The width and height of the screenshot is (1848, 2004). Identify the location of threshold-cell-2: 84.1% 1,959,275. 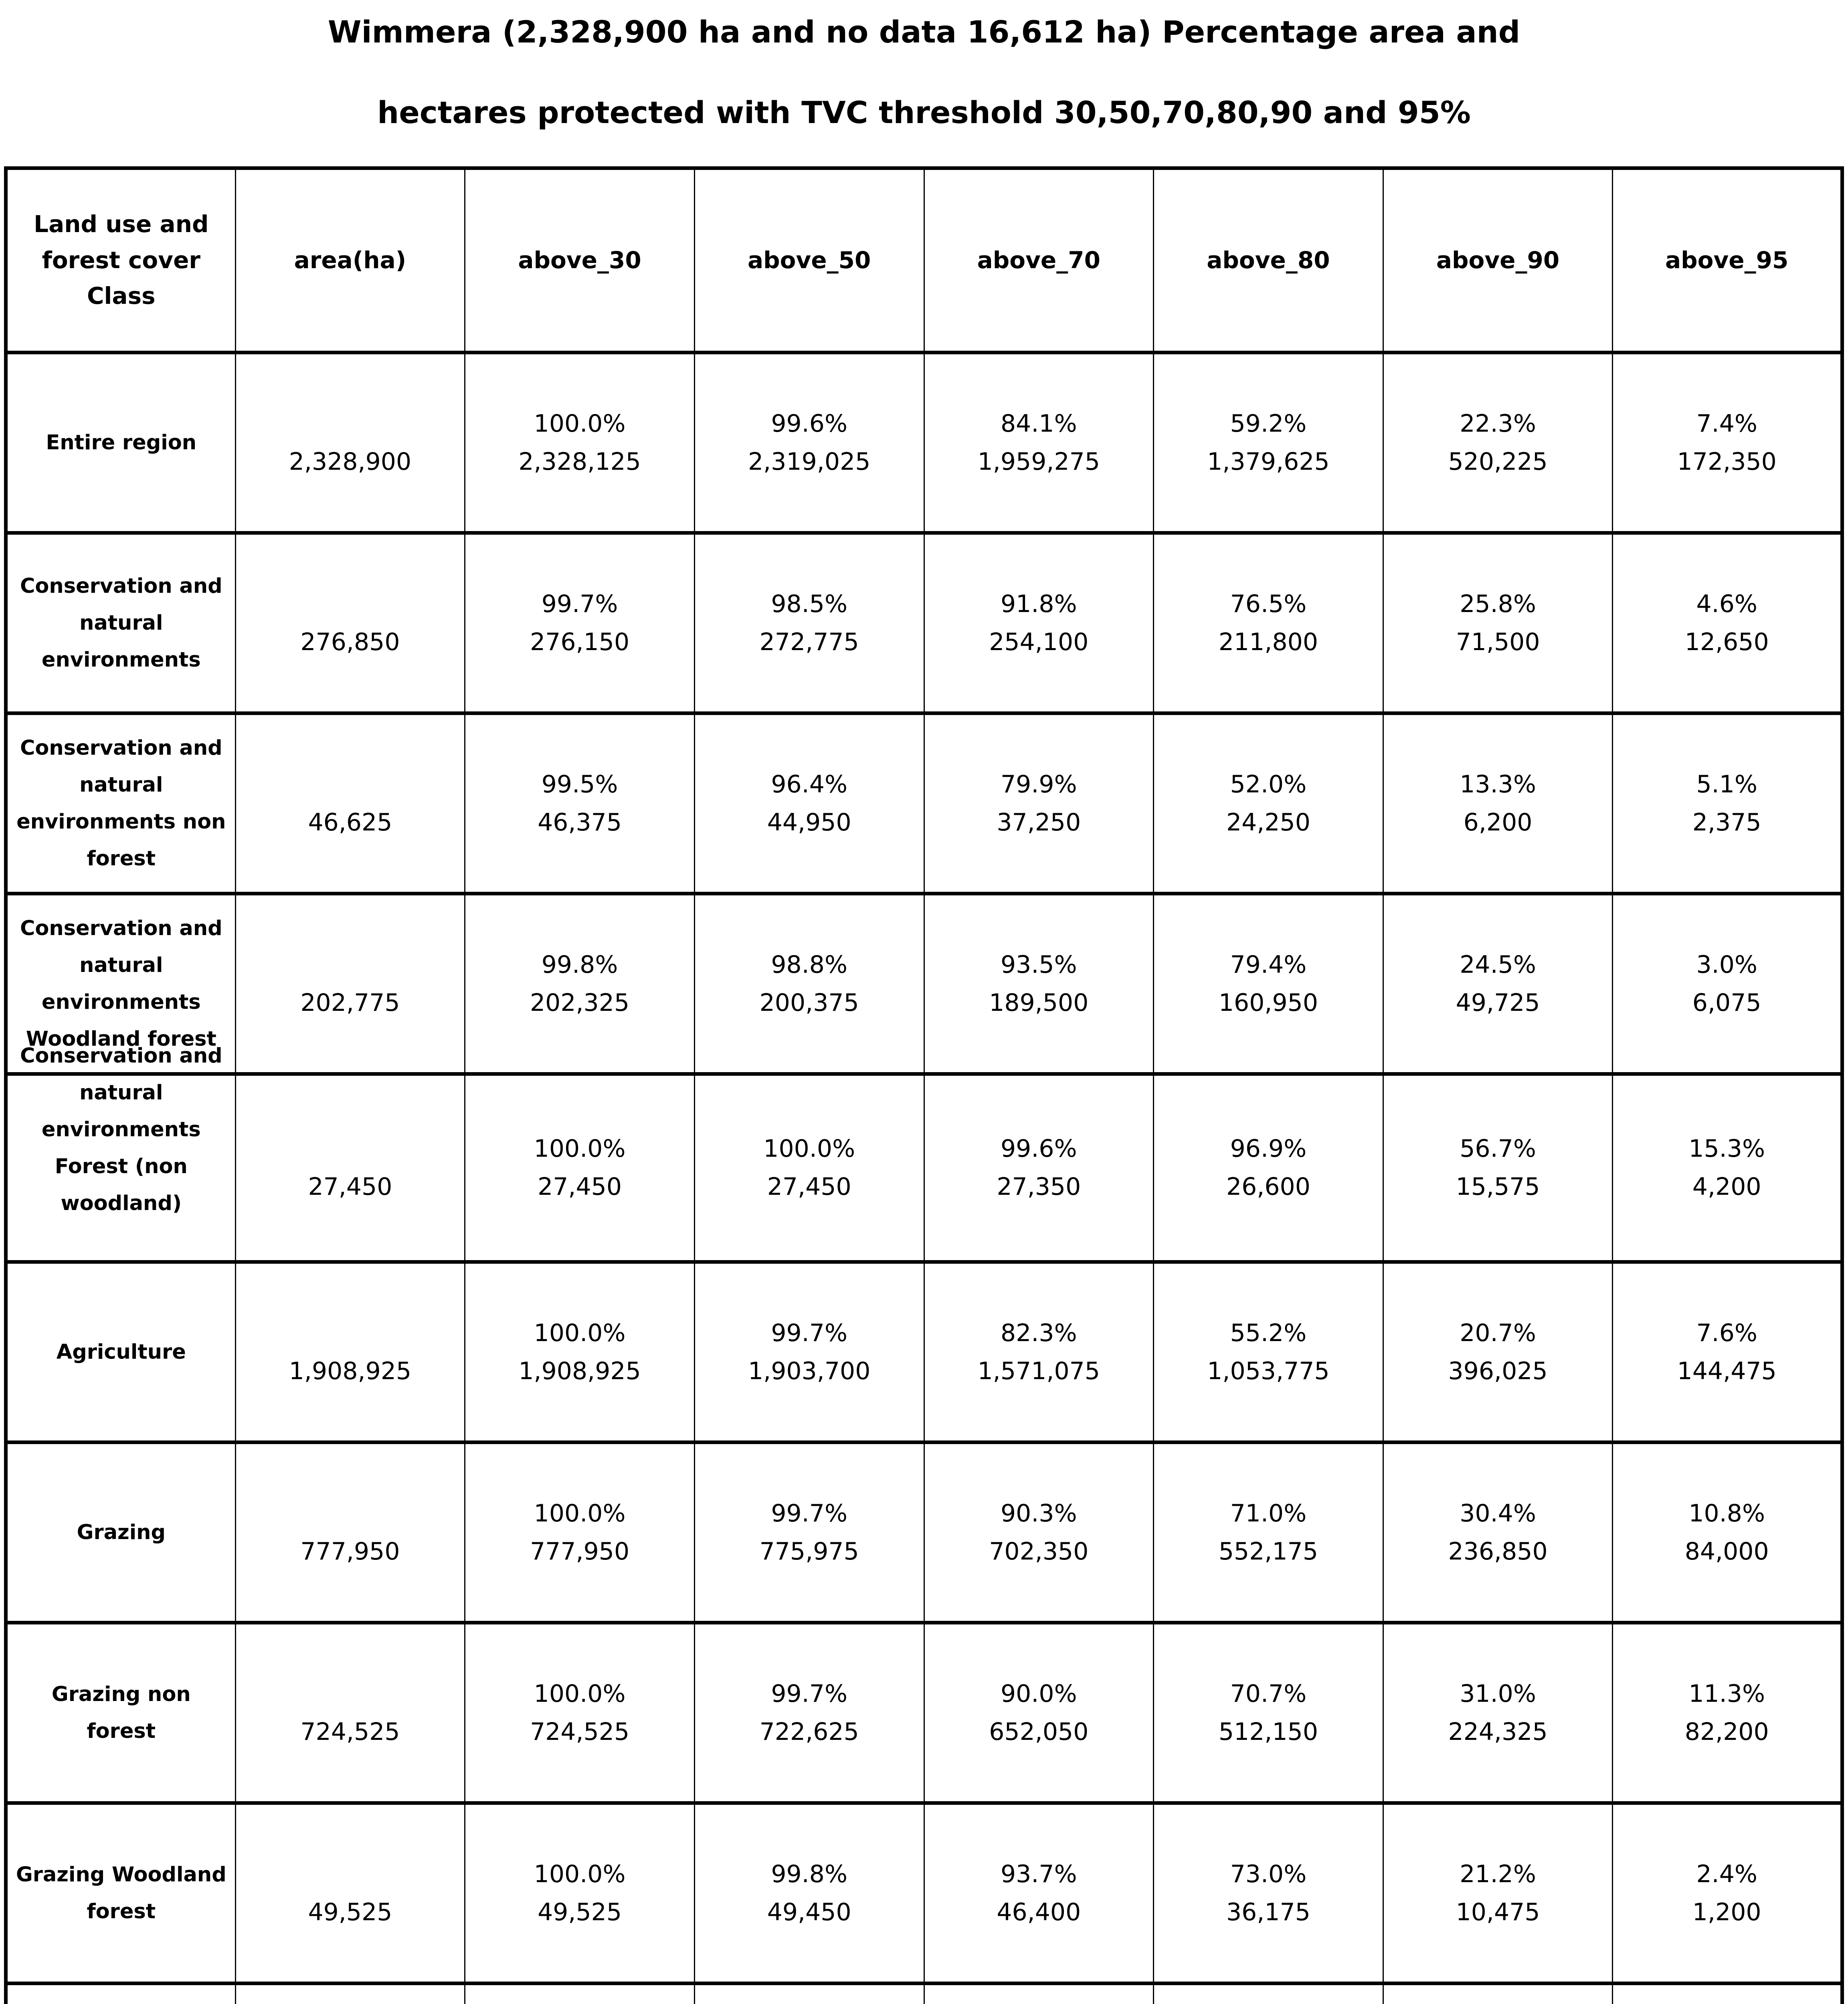
(1038, 443).